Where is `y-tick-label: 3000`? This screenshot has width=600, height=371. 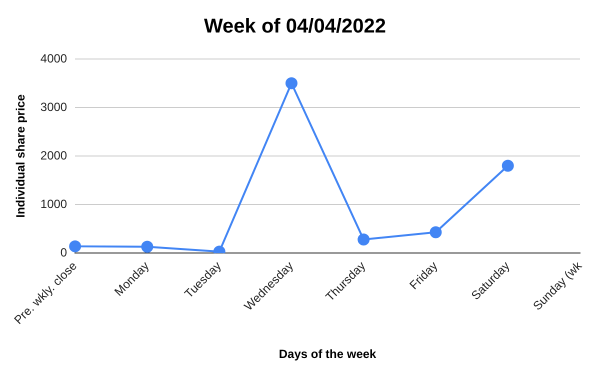 y-tick-label: 3000 is located at coordinates (54, 107).